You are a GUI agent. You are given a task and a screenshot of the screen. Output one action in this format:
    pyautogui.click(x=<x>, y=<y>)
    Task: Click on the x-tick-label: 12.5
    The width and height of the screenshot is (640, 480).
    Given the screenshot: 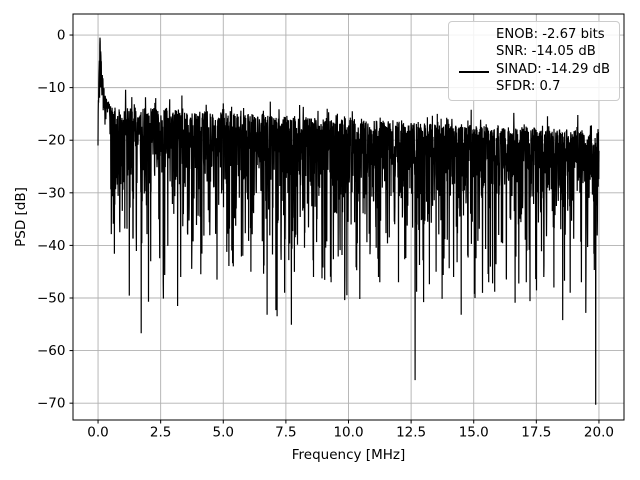 What is the action you would take?
    pyautogui.click(x=411, y=433)
    